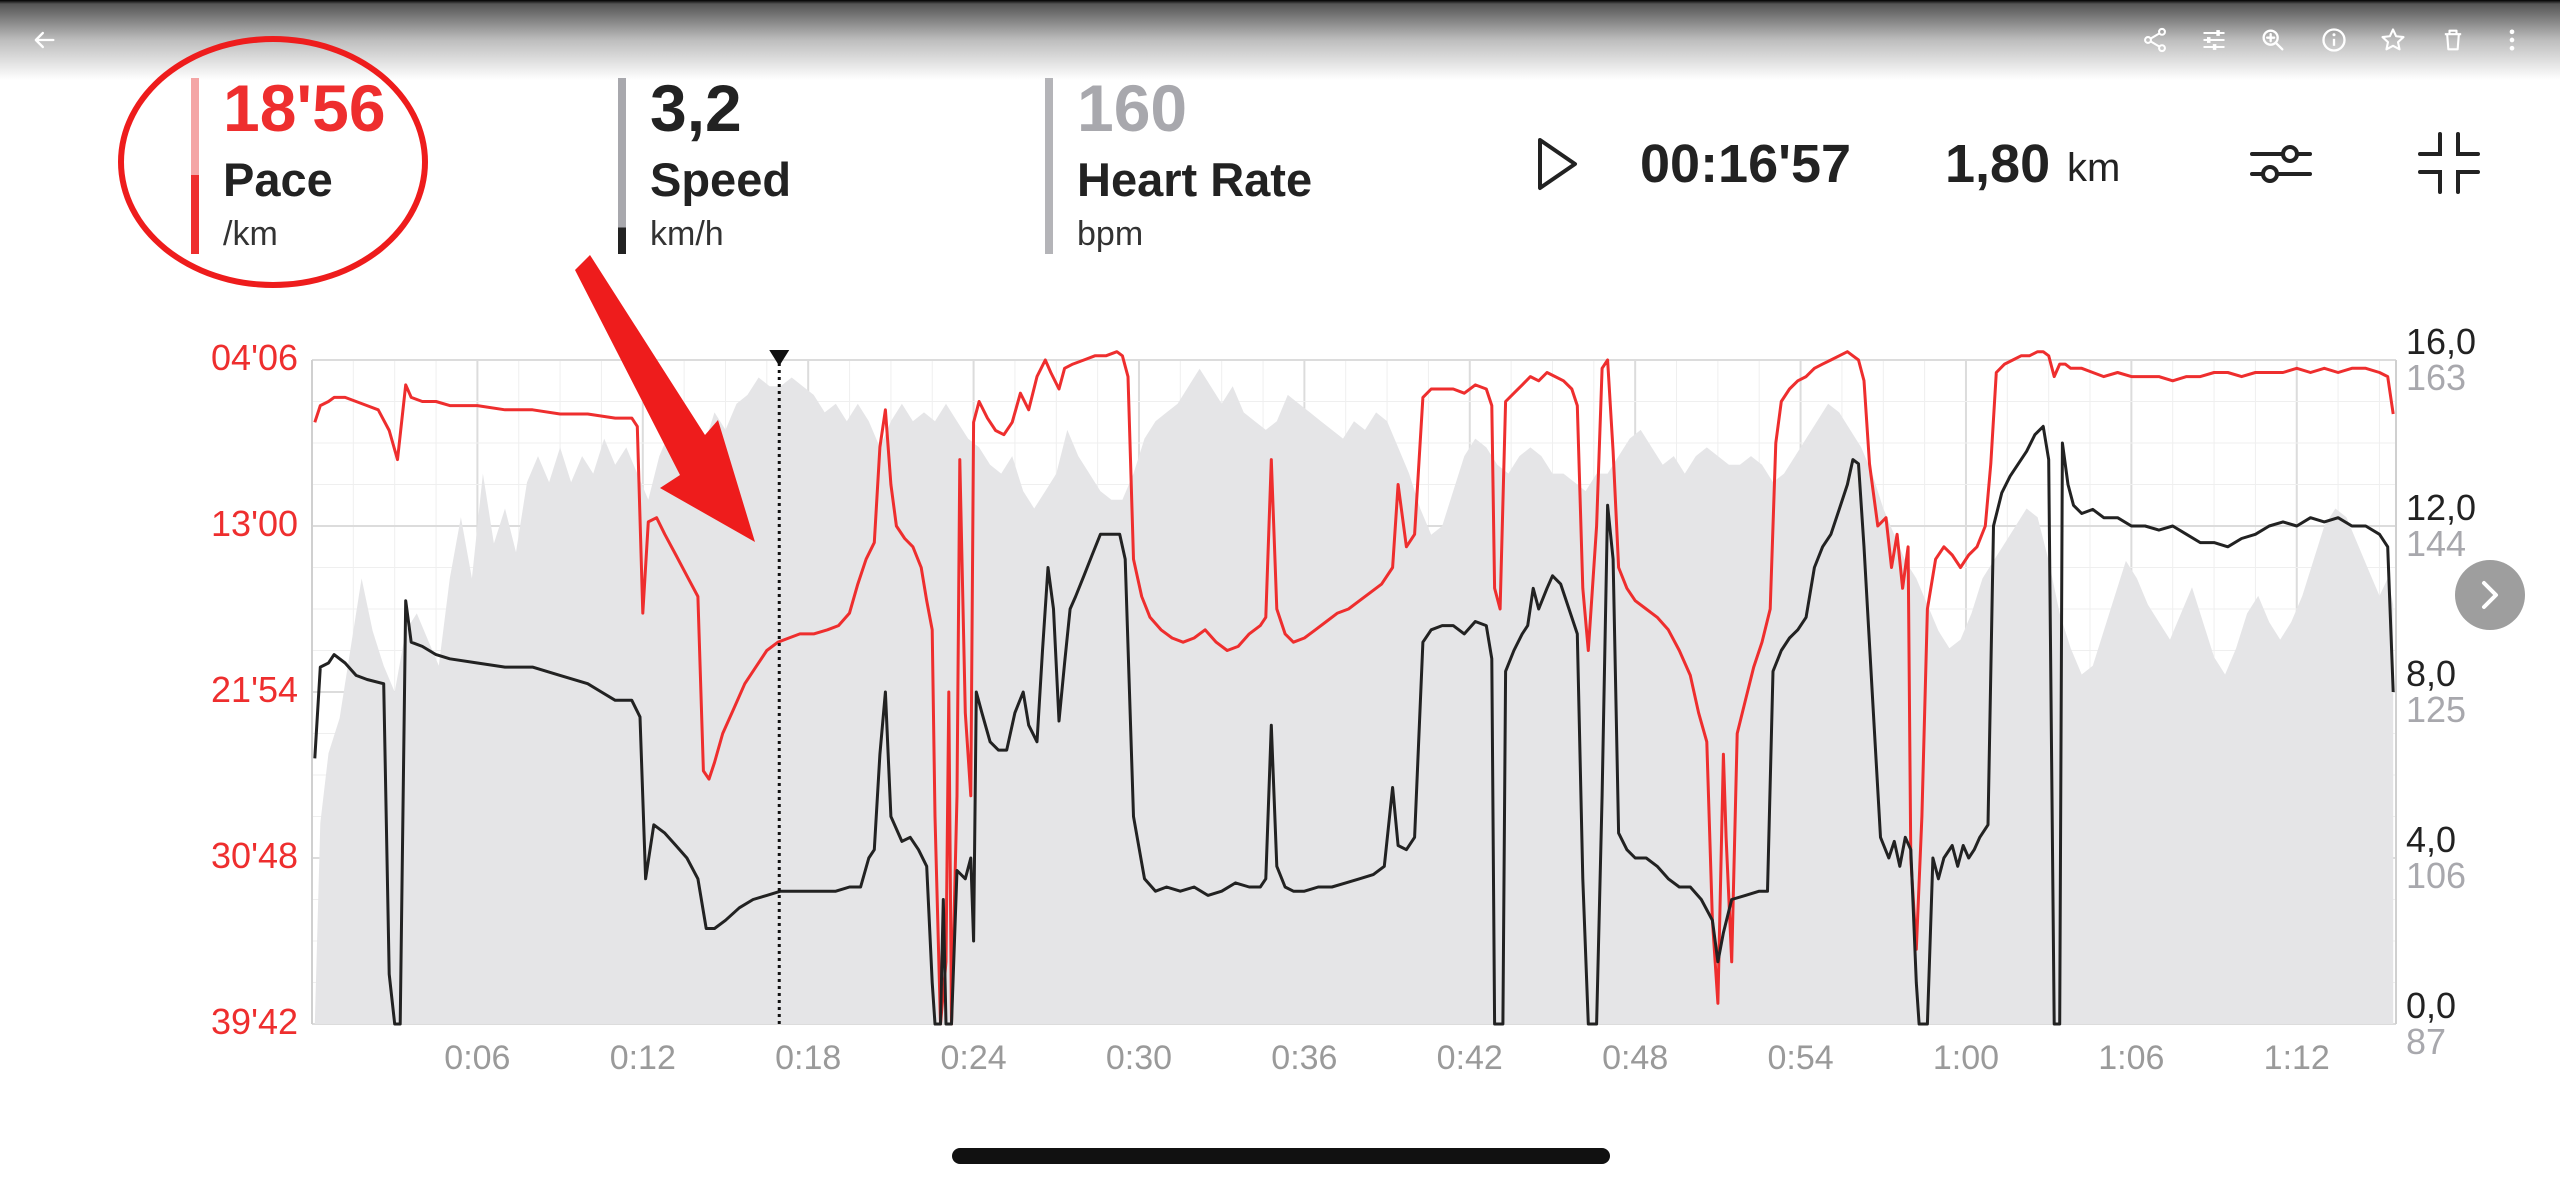 This screenshot has height=1190, width=2560. Describe the element at coordinates (1469, 1058) in the screenshot. I see `time-axis-label: 0:42` at that location.